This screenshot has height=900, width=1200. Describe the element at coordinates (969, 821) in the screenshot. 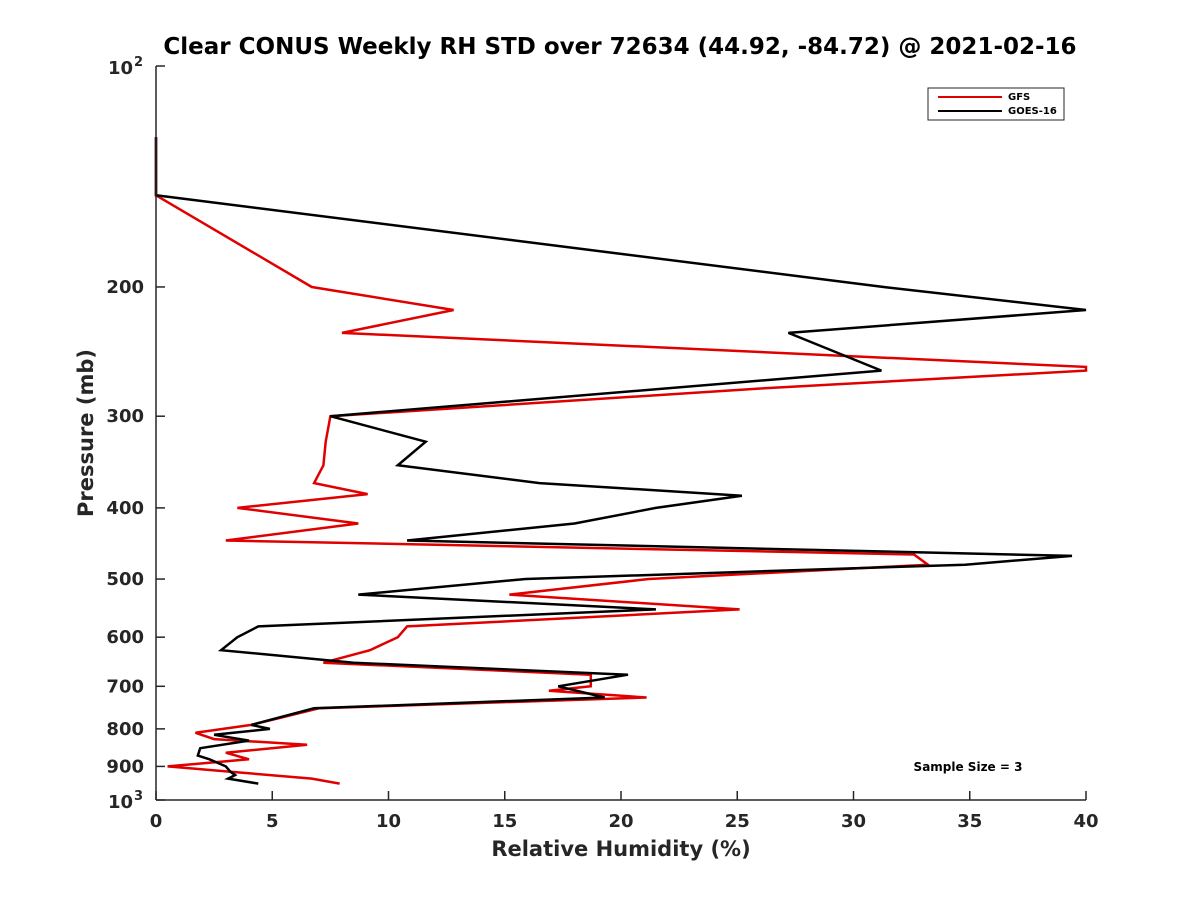

I see `x-tick-label: 35` at that location.